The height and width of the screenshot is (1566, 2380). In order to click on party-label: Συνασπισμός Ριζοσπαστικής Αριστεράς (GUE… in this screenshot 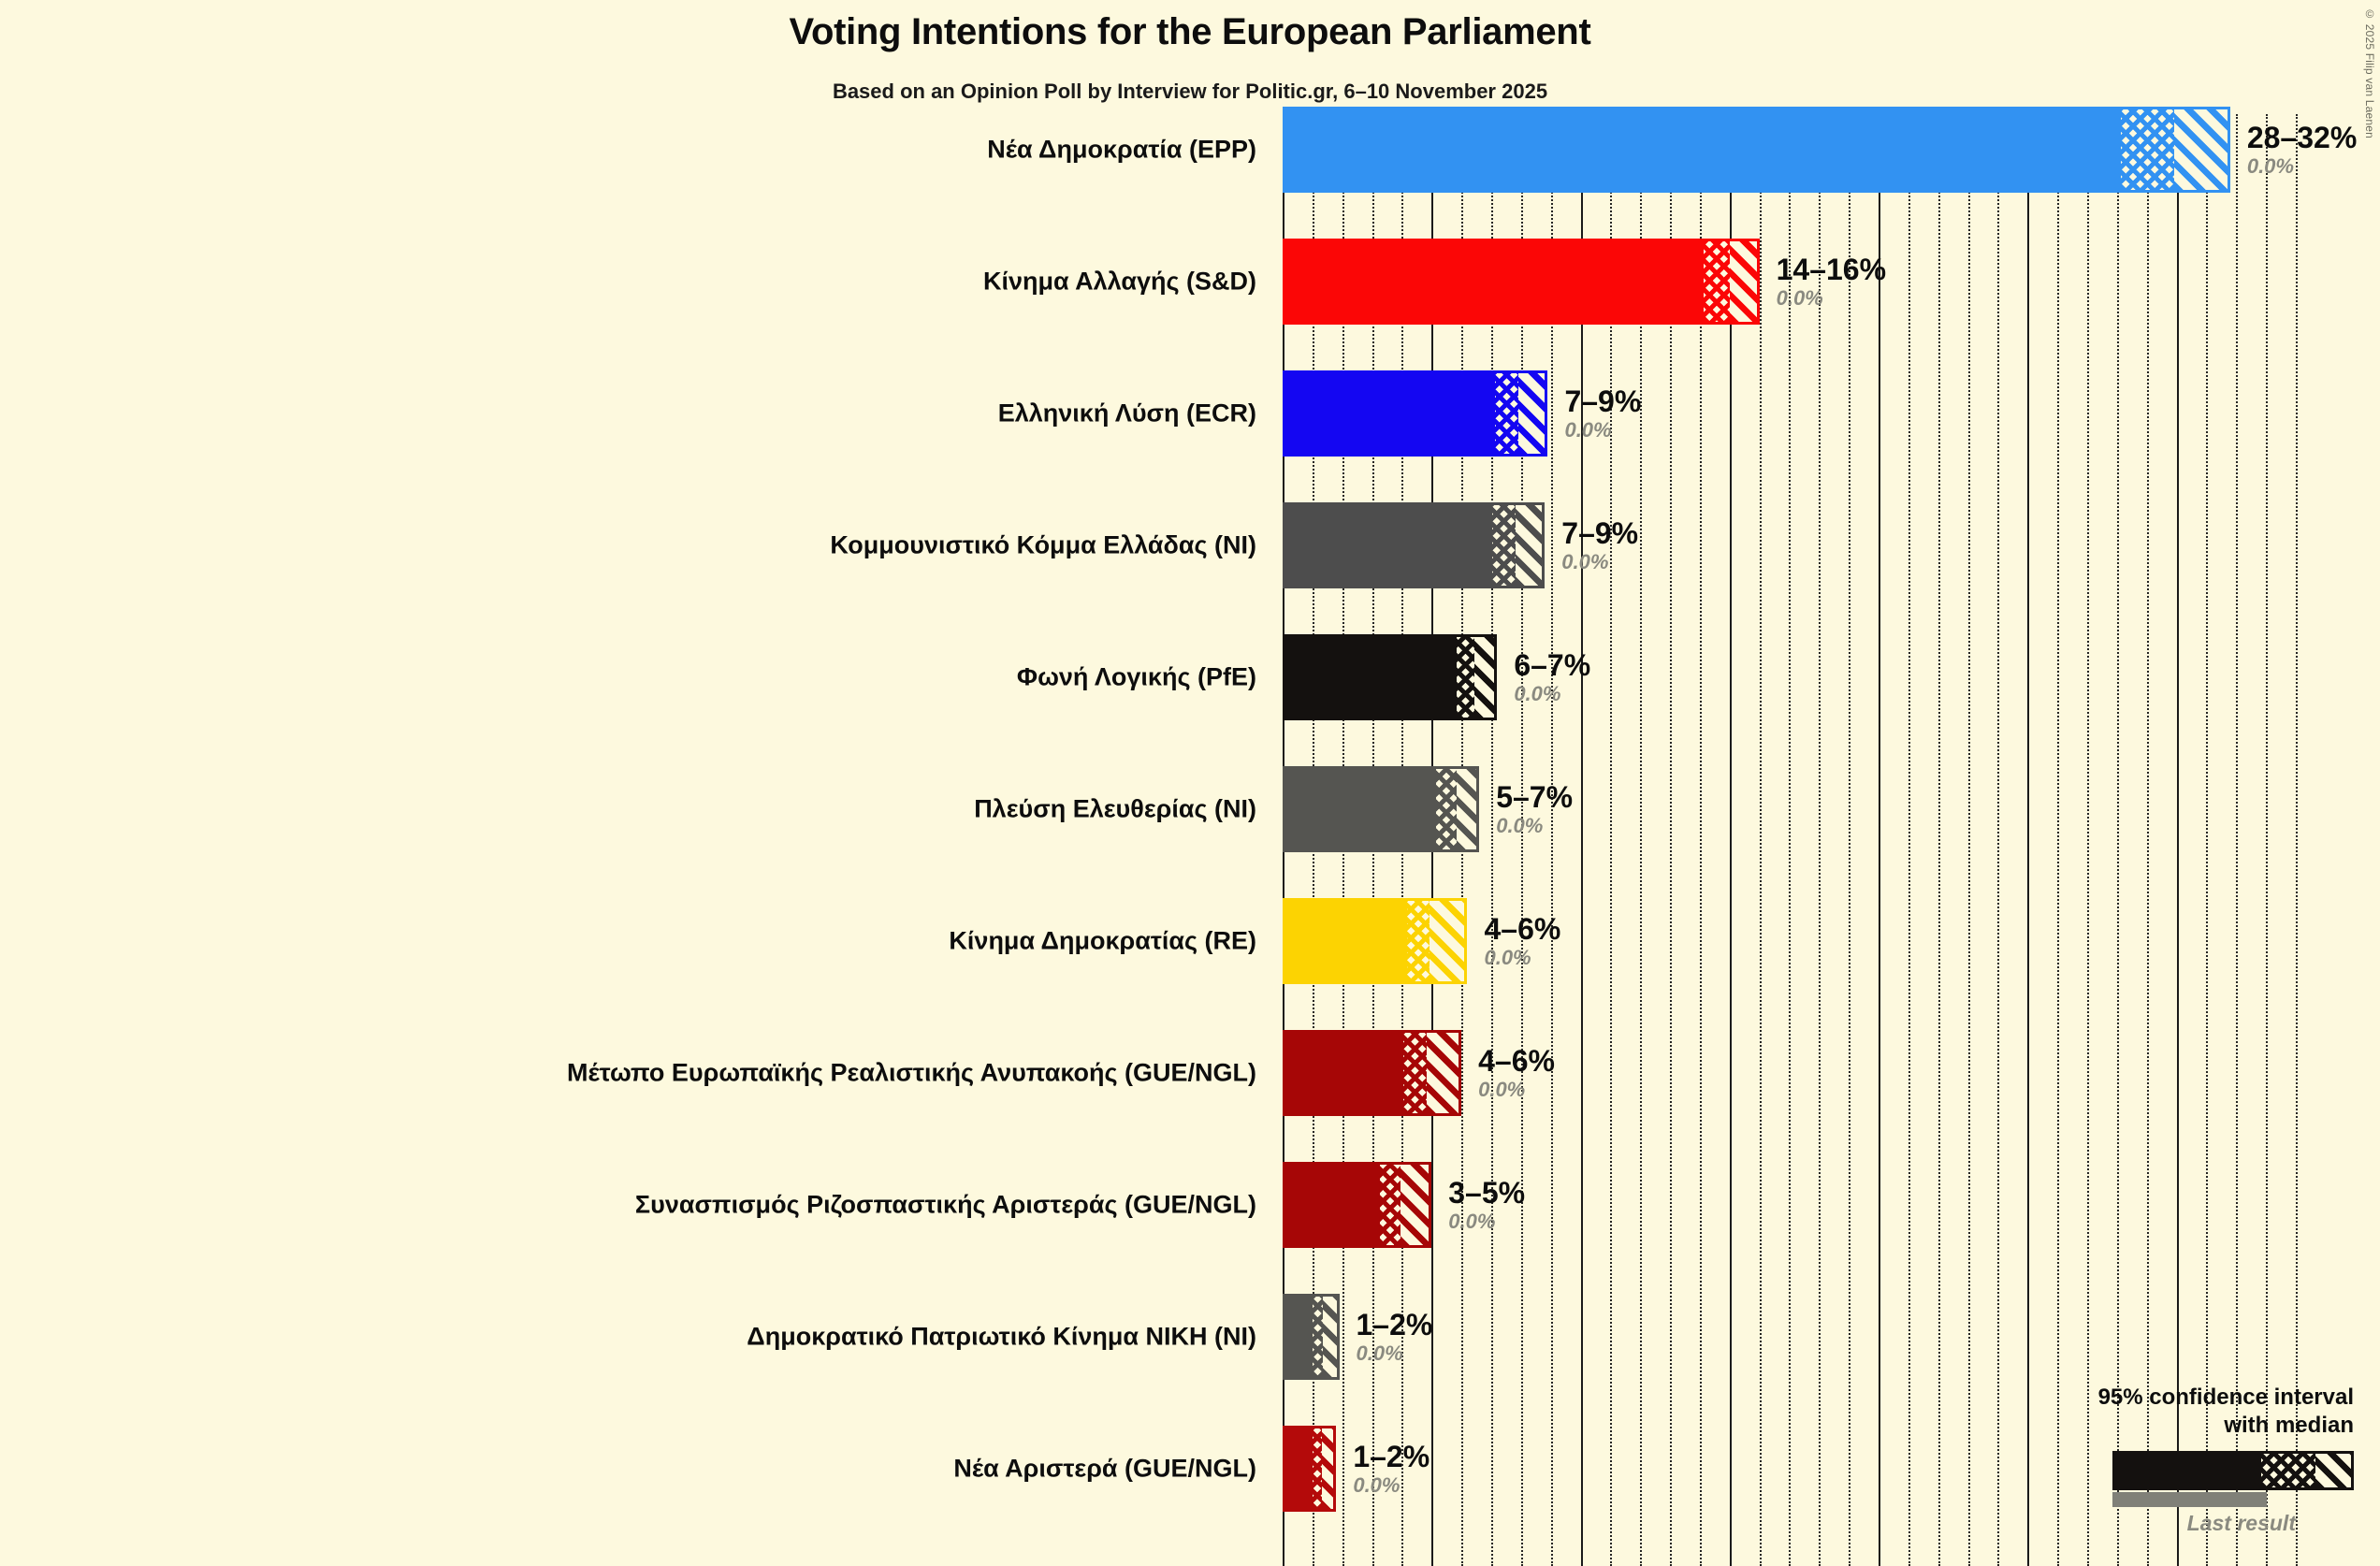, I will do `click(945, 1204)`.